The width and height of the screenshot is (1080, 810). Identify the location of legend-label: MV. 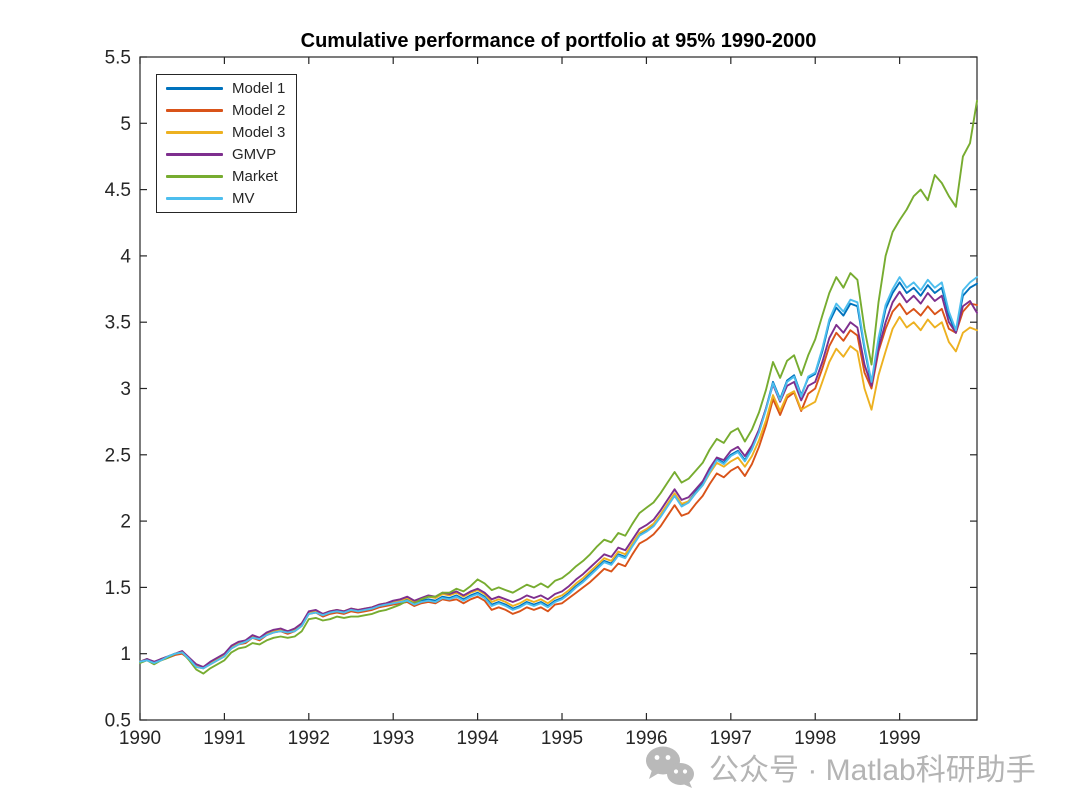
(243, 198).